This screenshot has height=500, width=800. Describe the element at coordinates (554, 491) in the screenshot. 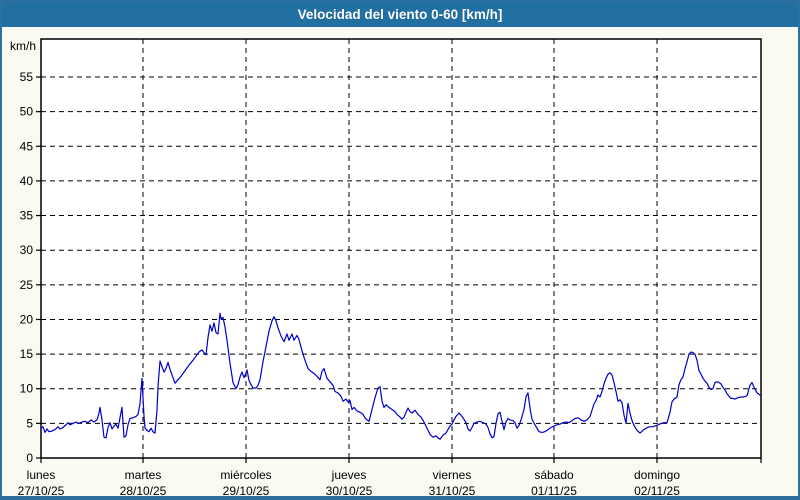

I see `x-axis-date-label: 01/11/25` at that location.